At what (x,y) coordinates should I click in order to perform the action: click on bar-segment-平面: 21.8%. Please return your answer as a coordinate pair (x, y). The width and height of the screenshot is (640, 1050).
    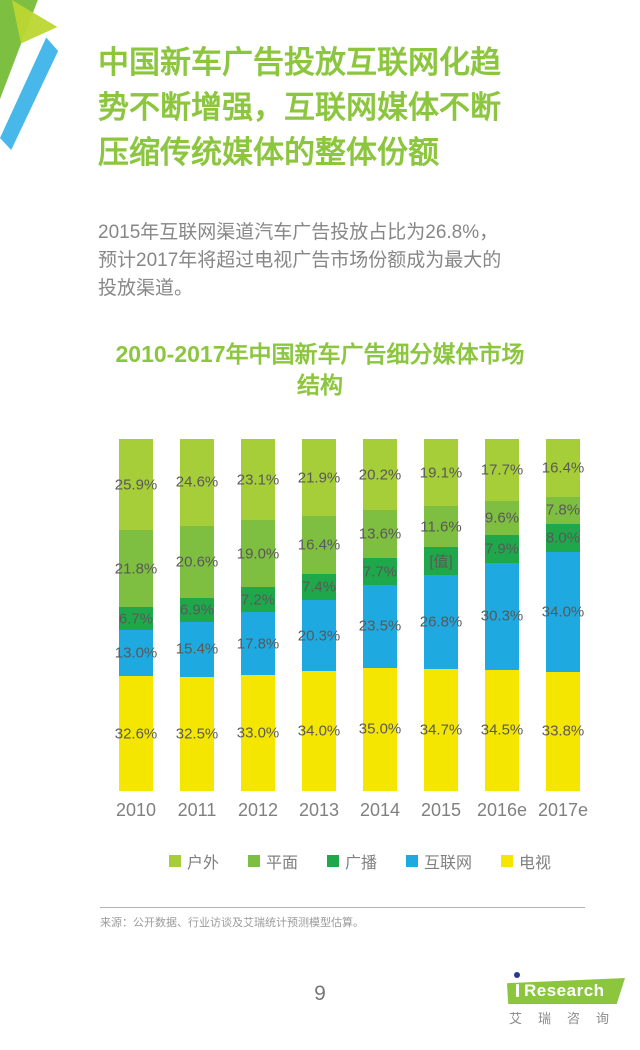
    Looking at the image, I should click on (136, 568).